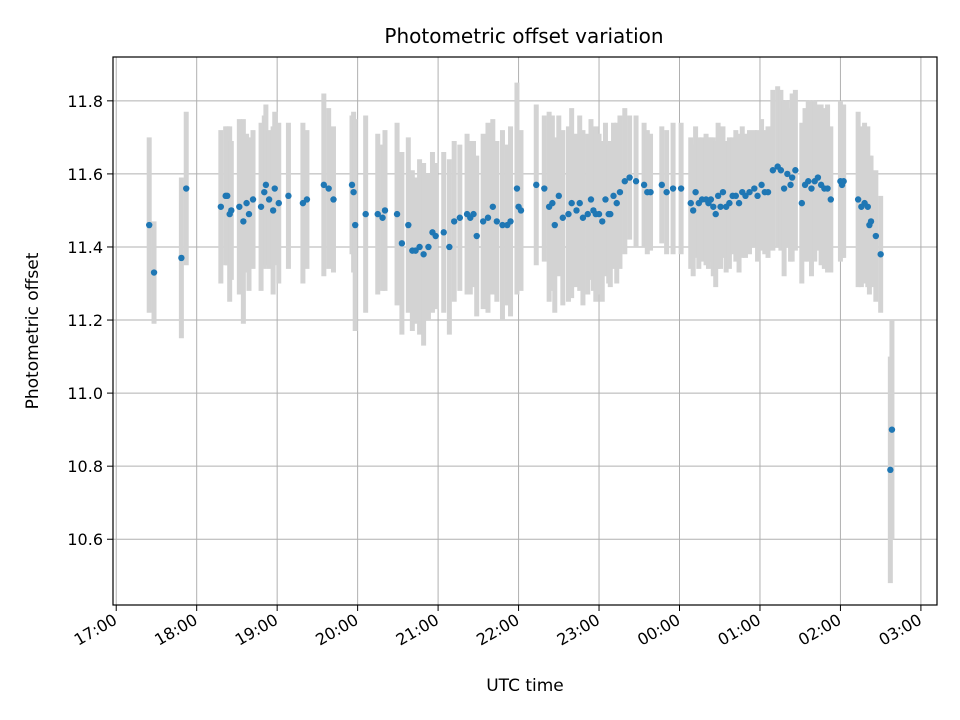 Image resolution: width=960 pixels, height=720 pixels. Describe the element at coordinates (85, 174) in the screenshot. I see `y-tick-label: 11.6` at that location.